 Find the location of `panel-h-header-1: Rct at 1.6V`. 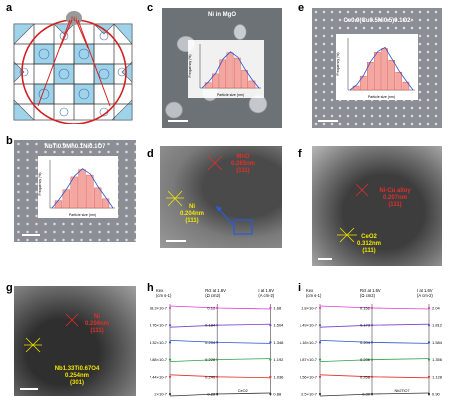

panel-h-header-1: Rct at 1.6V is located at coordinates (215, 290).